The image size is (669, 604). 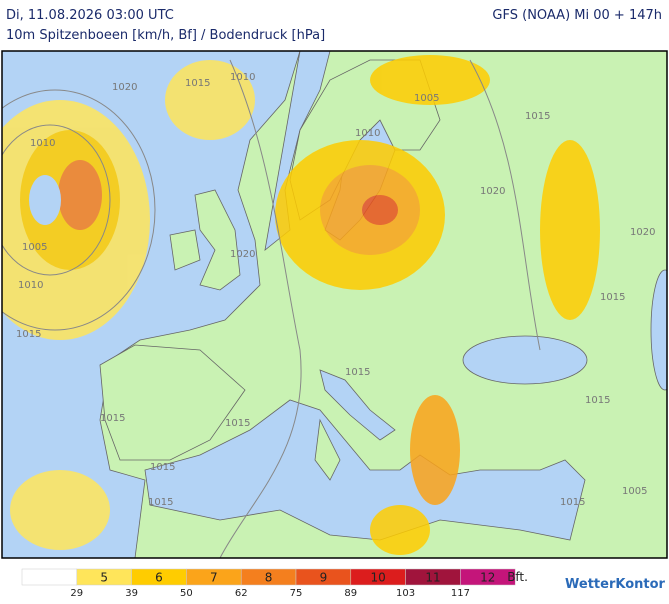 I want to click on legend-unit: Bft., so click(x=517, y=577).